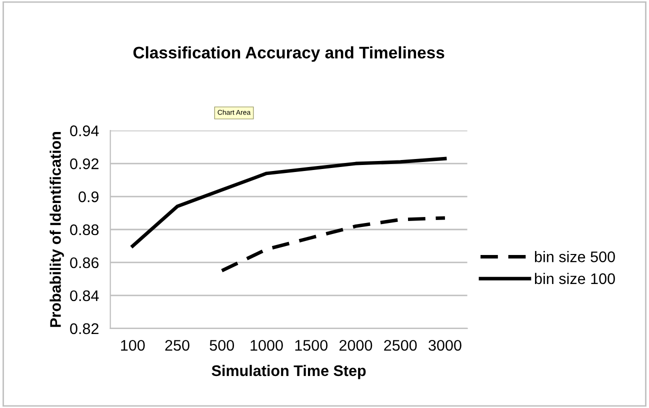 The width and height of the screenshot is (649, 408). Describe the element at coordinates (84, 130) in the screenshot. I see `y-tick-label: 0.94` at that location.